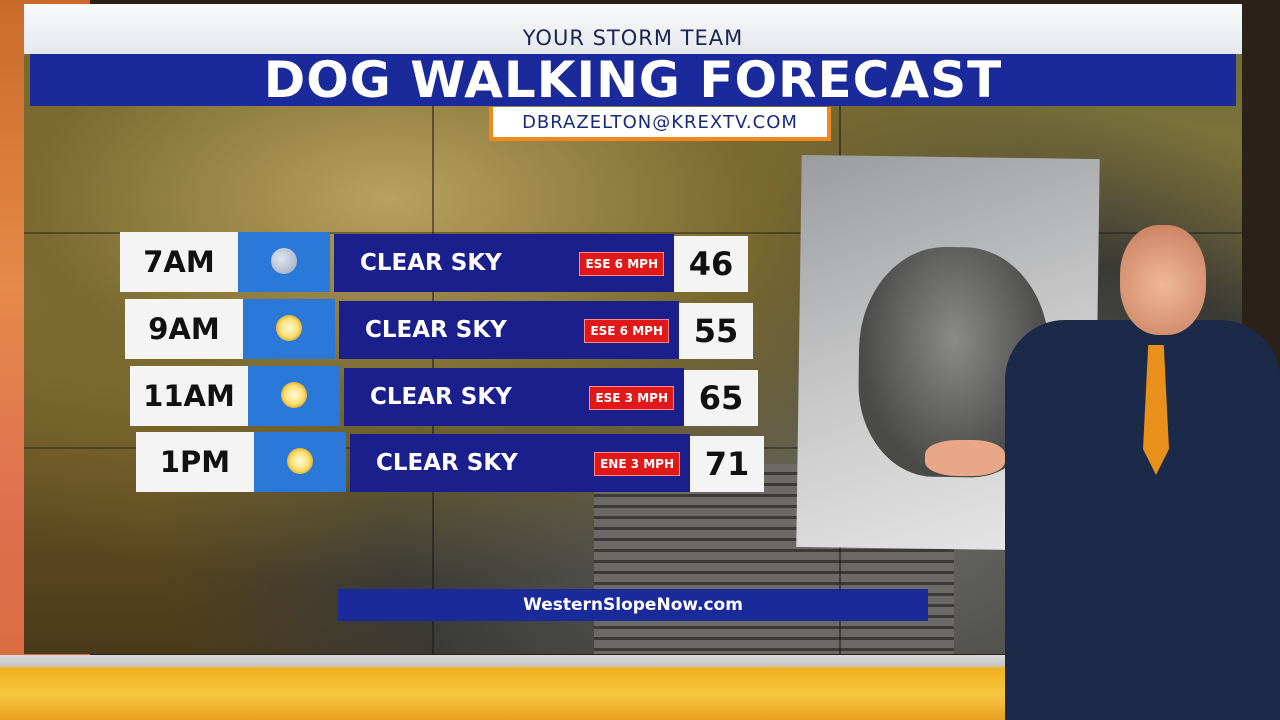 This screenshot has width=1280, height=720. Describe the element at coordinates (179, 262) in the screenshot. I see `forecast-time: 7AM` at that location.